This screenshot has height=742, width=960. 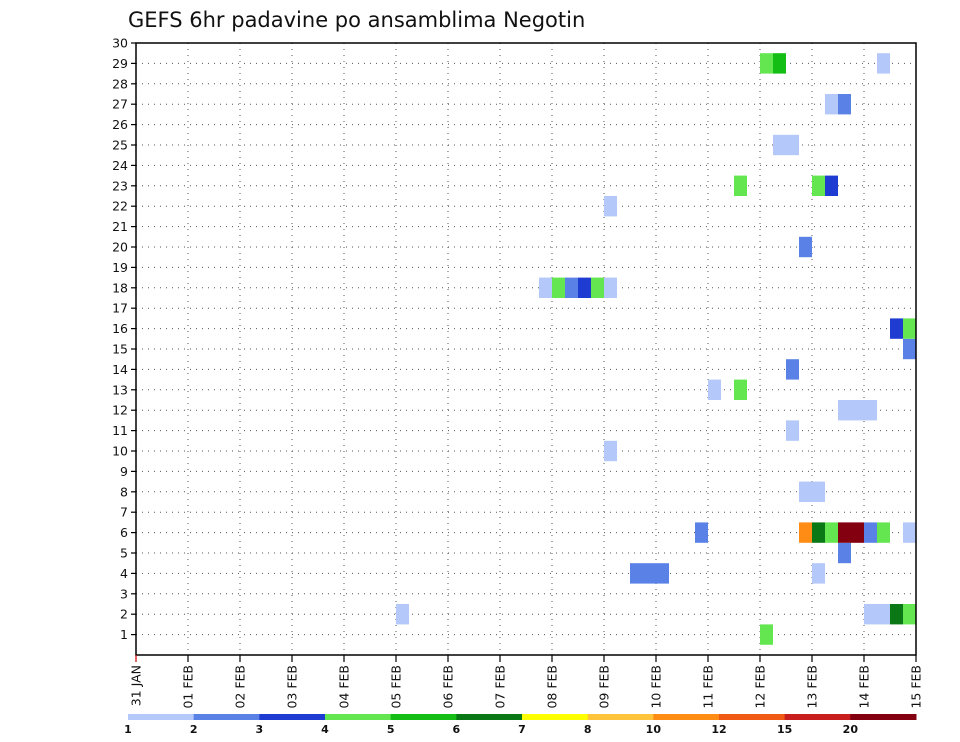 I want to click on y-tick-label: 25, so click(x=120, y=145).